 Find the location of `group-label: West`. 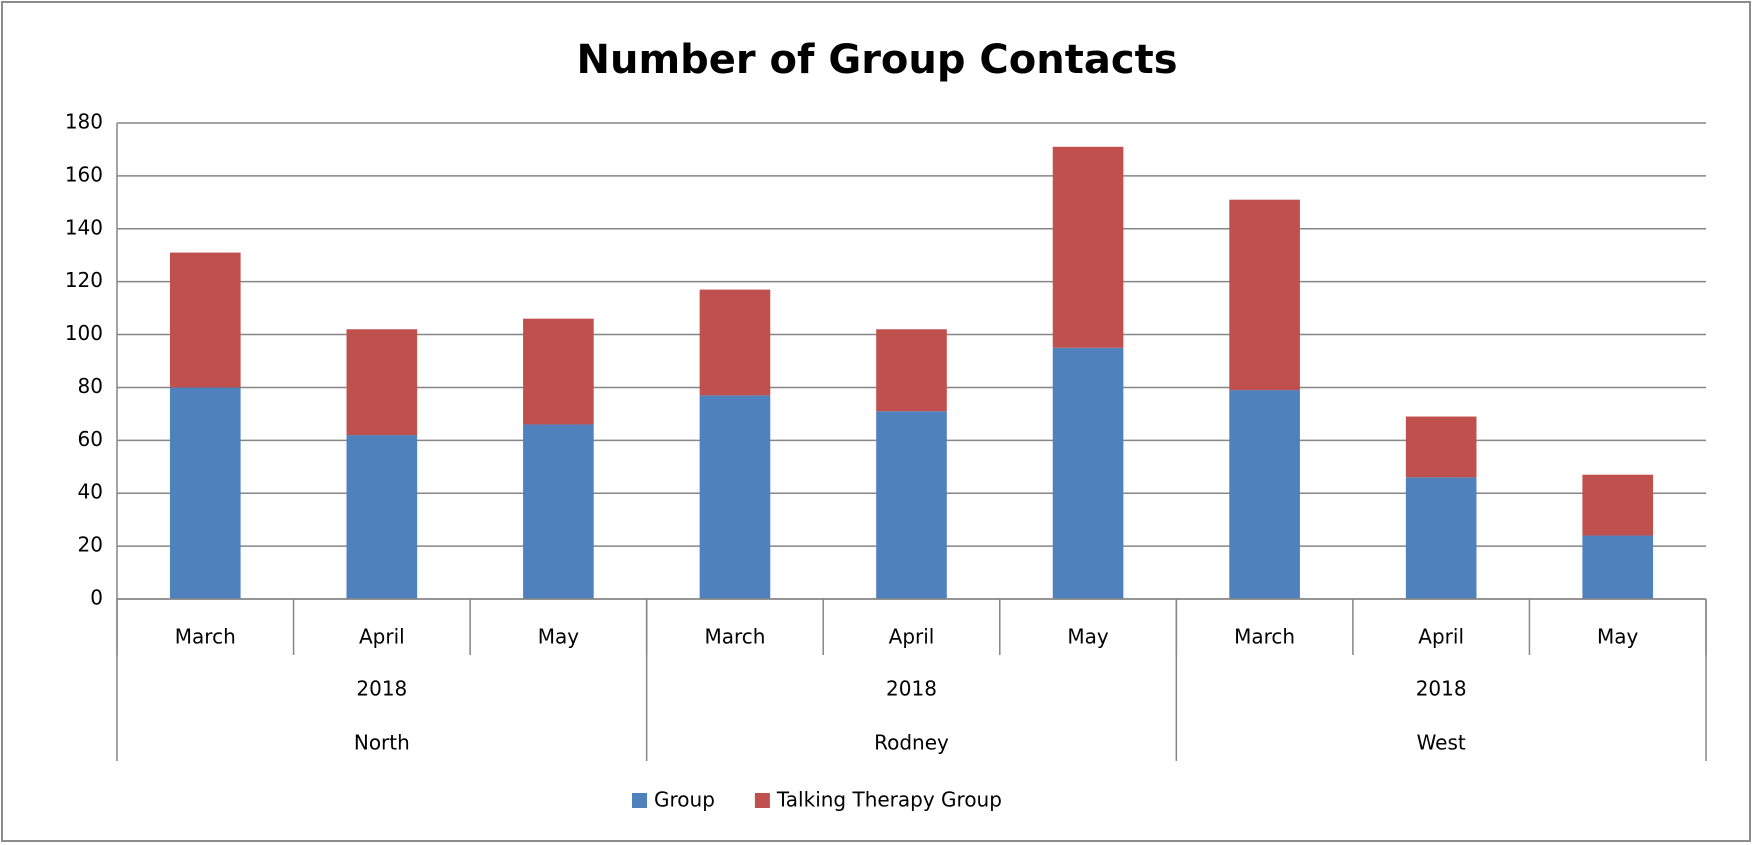

group-label: West is located at coordinates (1441, 743).